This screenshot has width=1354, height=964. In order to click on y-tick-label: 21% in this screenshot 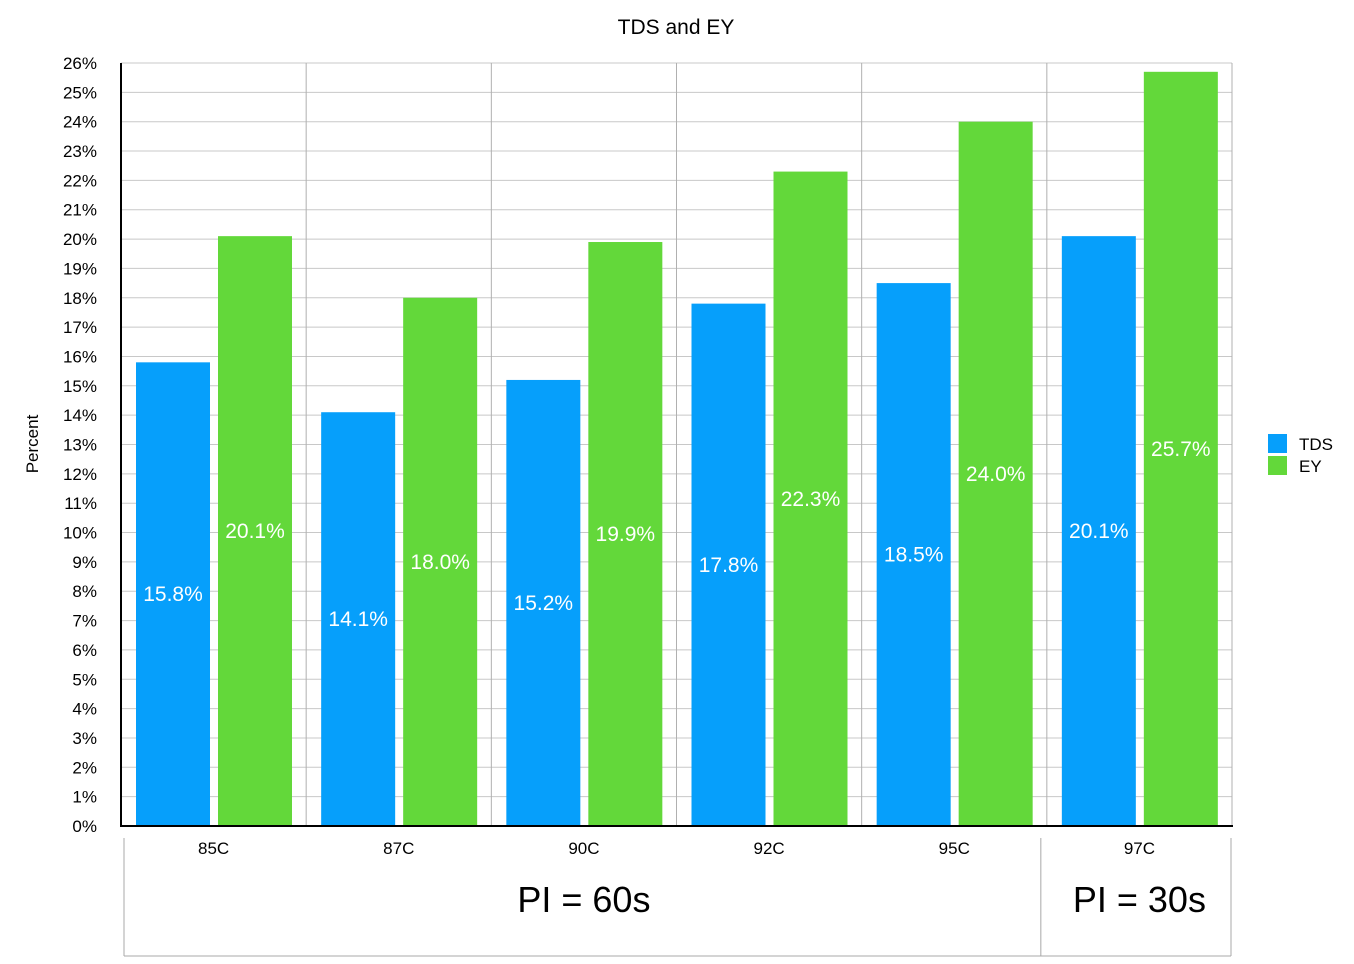, I will do `click(80, 210)`.